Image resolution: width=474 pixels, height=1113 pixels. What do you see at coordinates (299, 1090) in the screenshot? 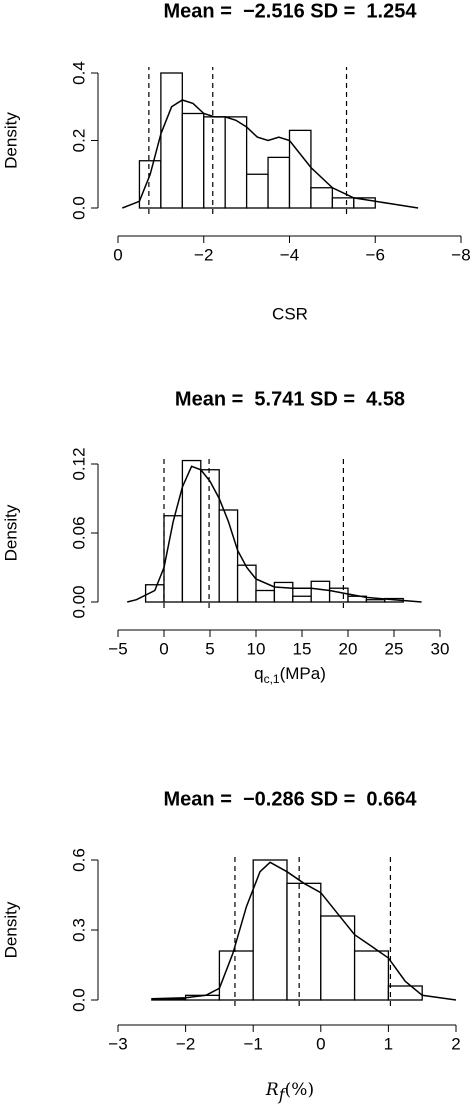
I see `x-label-rest: (%)` at bounding box center [299, 1090].